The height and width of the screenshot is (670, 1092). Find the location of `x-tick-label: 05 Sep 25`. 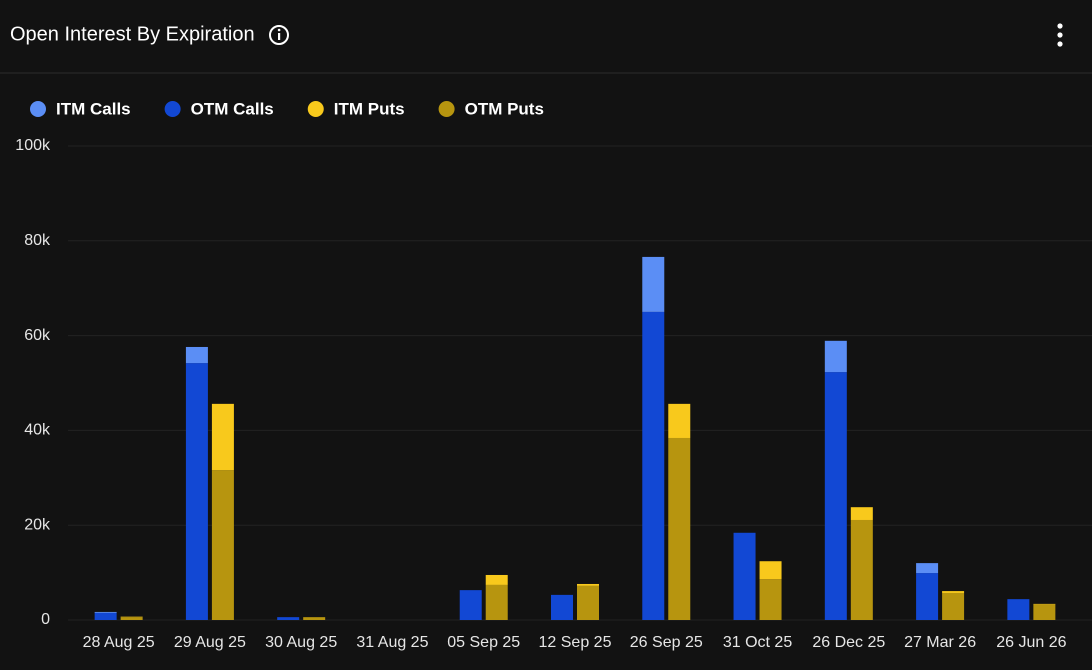

x-tick-label: 05 Sep 25 is located at coordinates (483, 642).